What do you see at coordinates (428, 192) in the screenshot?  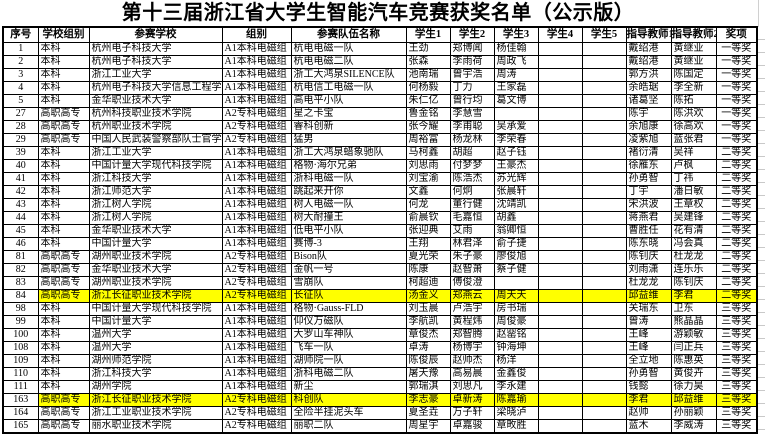 I see `cell-student-1: 文鑫` at bounding box center [428, 192].